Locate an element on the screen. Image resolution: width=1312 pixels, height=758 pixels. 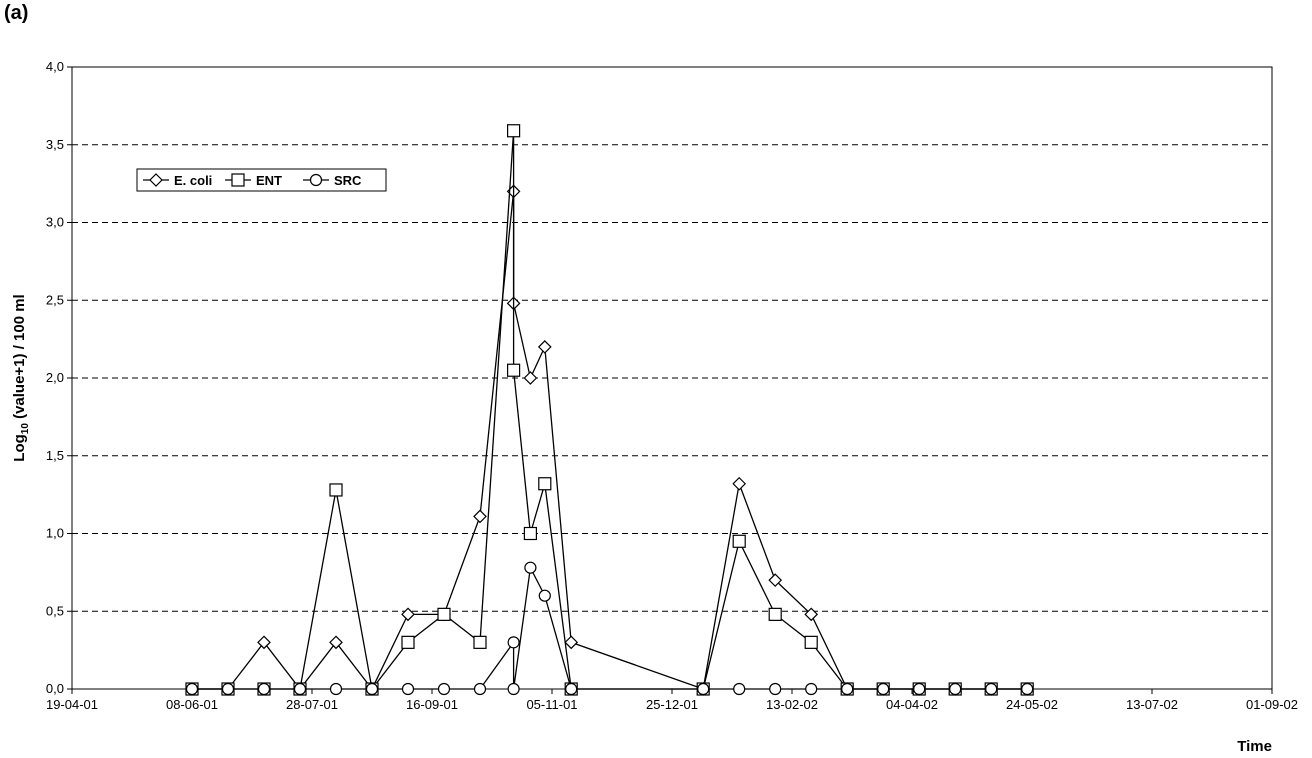
y-axis-title-subscript: 10 is located at coordinates (25, 429).